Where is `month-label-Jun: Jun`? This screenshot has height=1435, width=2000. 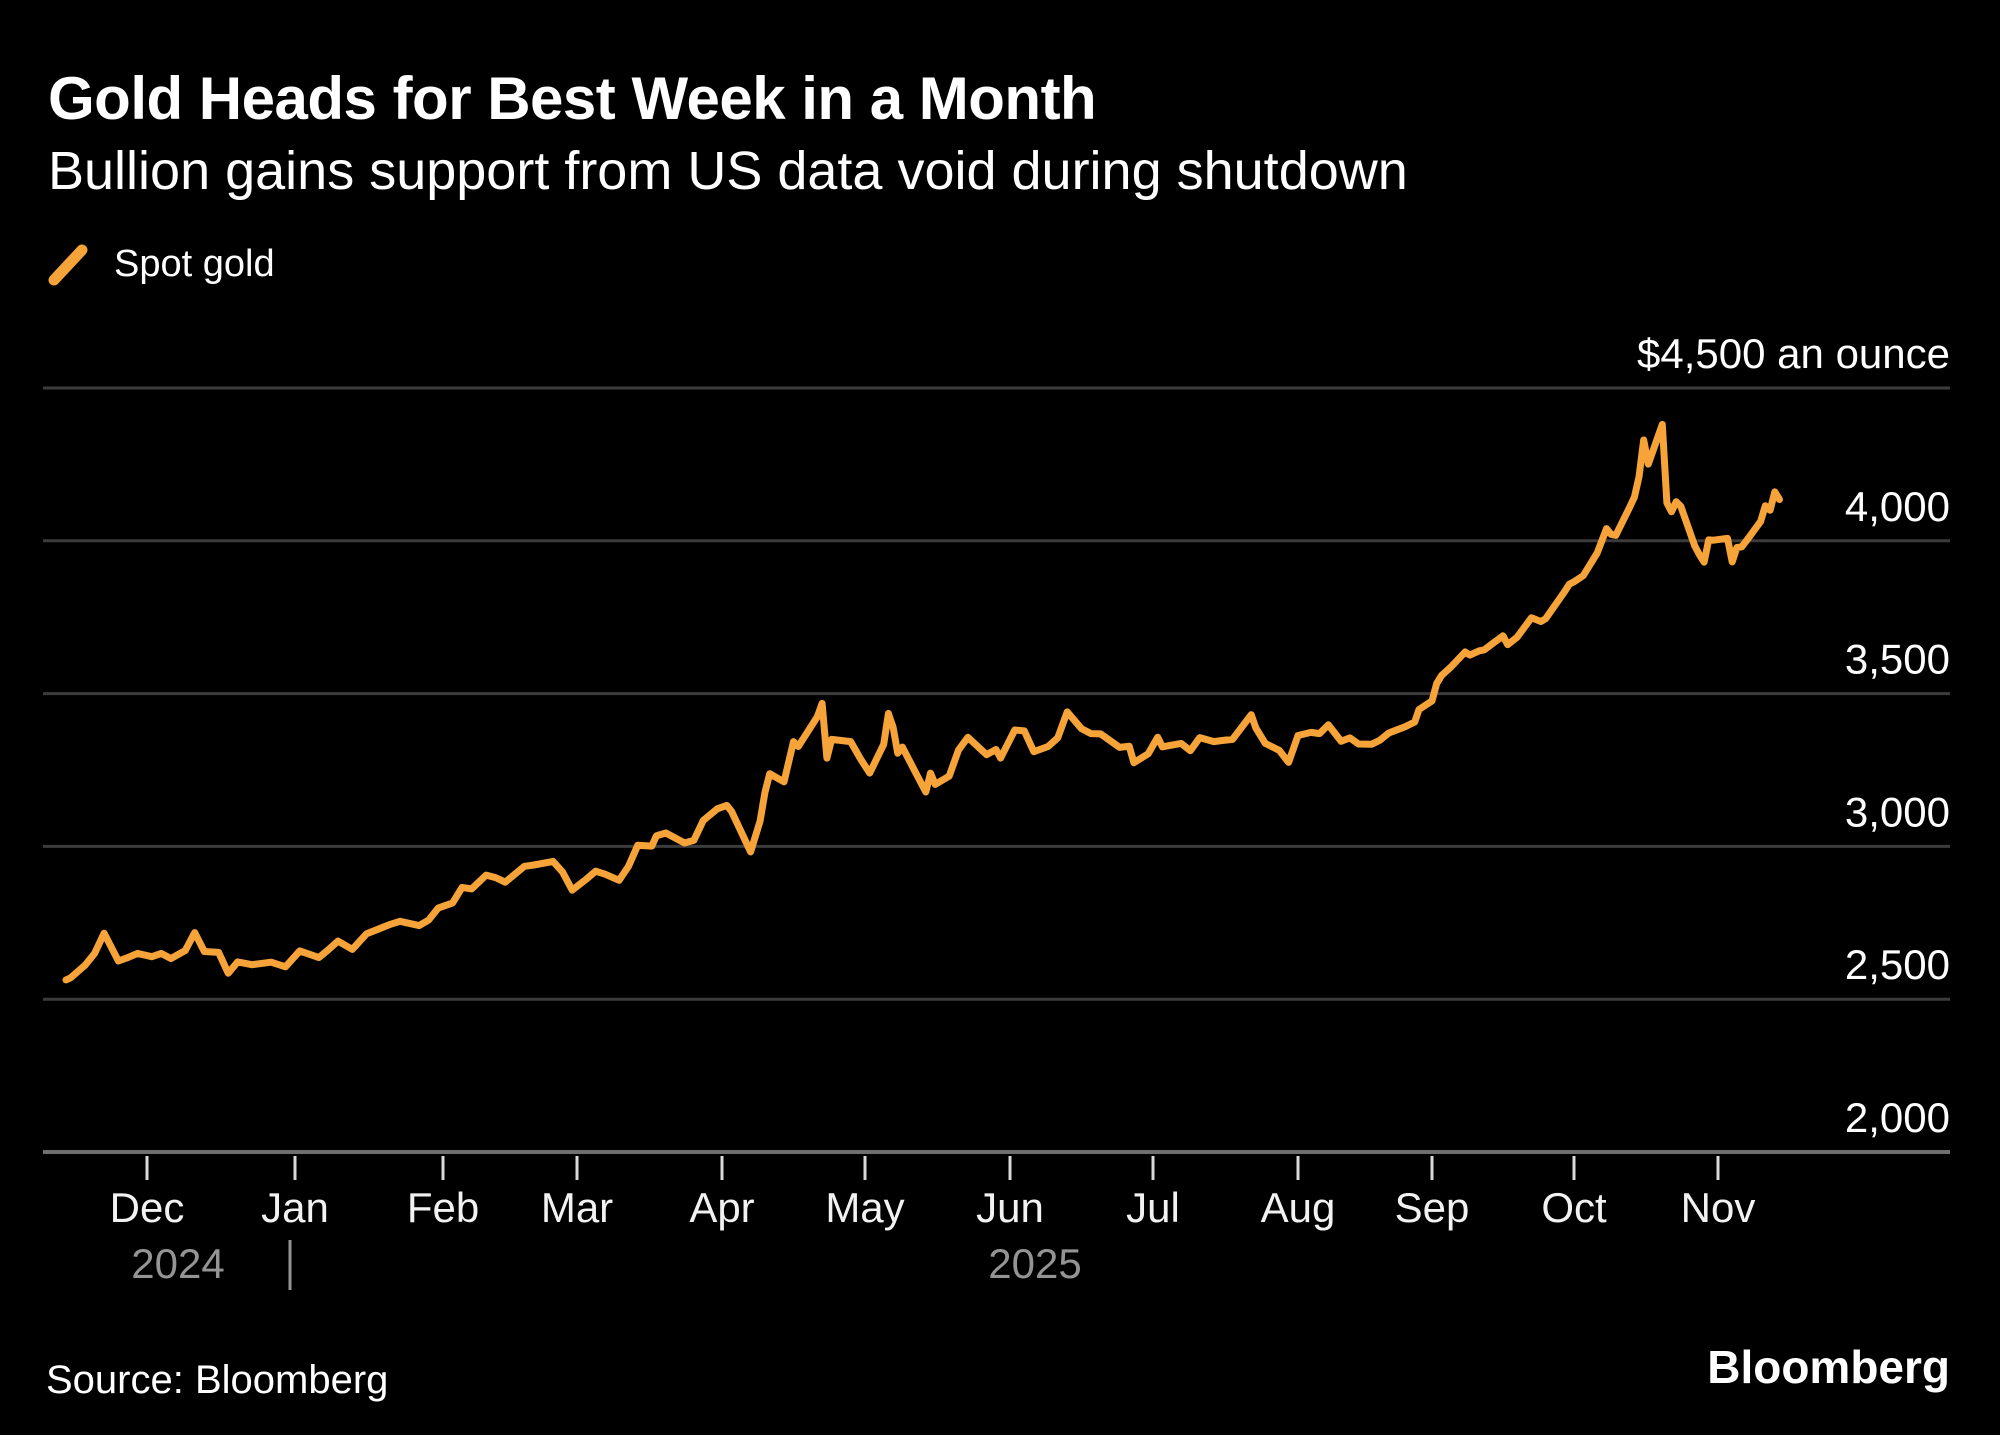
month-label-Jun: Jun is located at coordinates (1010, 1207).